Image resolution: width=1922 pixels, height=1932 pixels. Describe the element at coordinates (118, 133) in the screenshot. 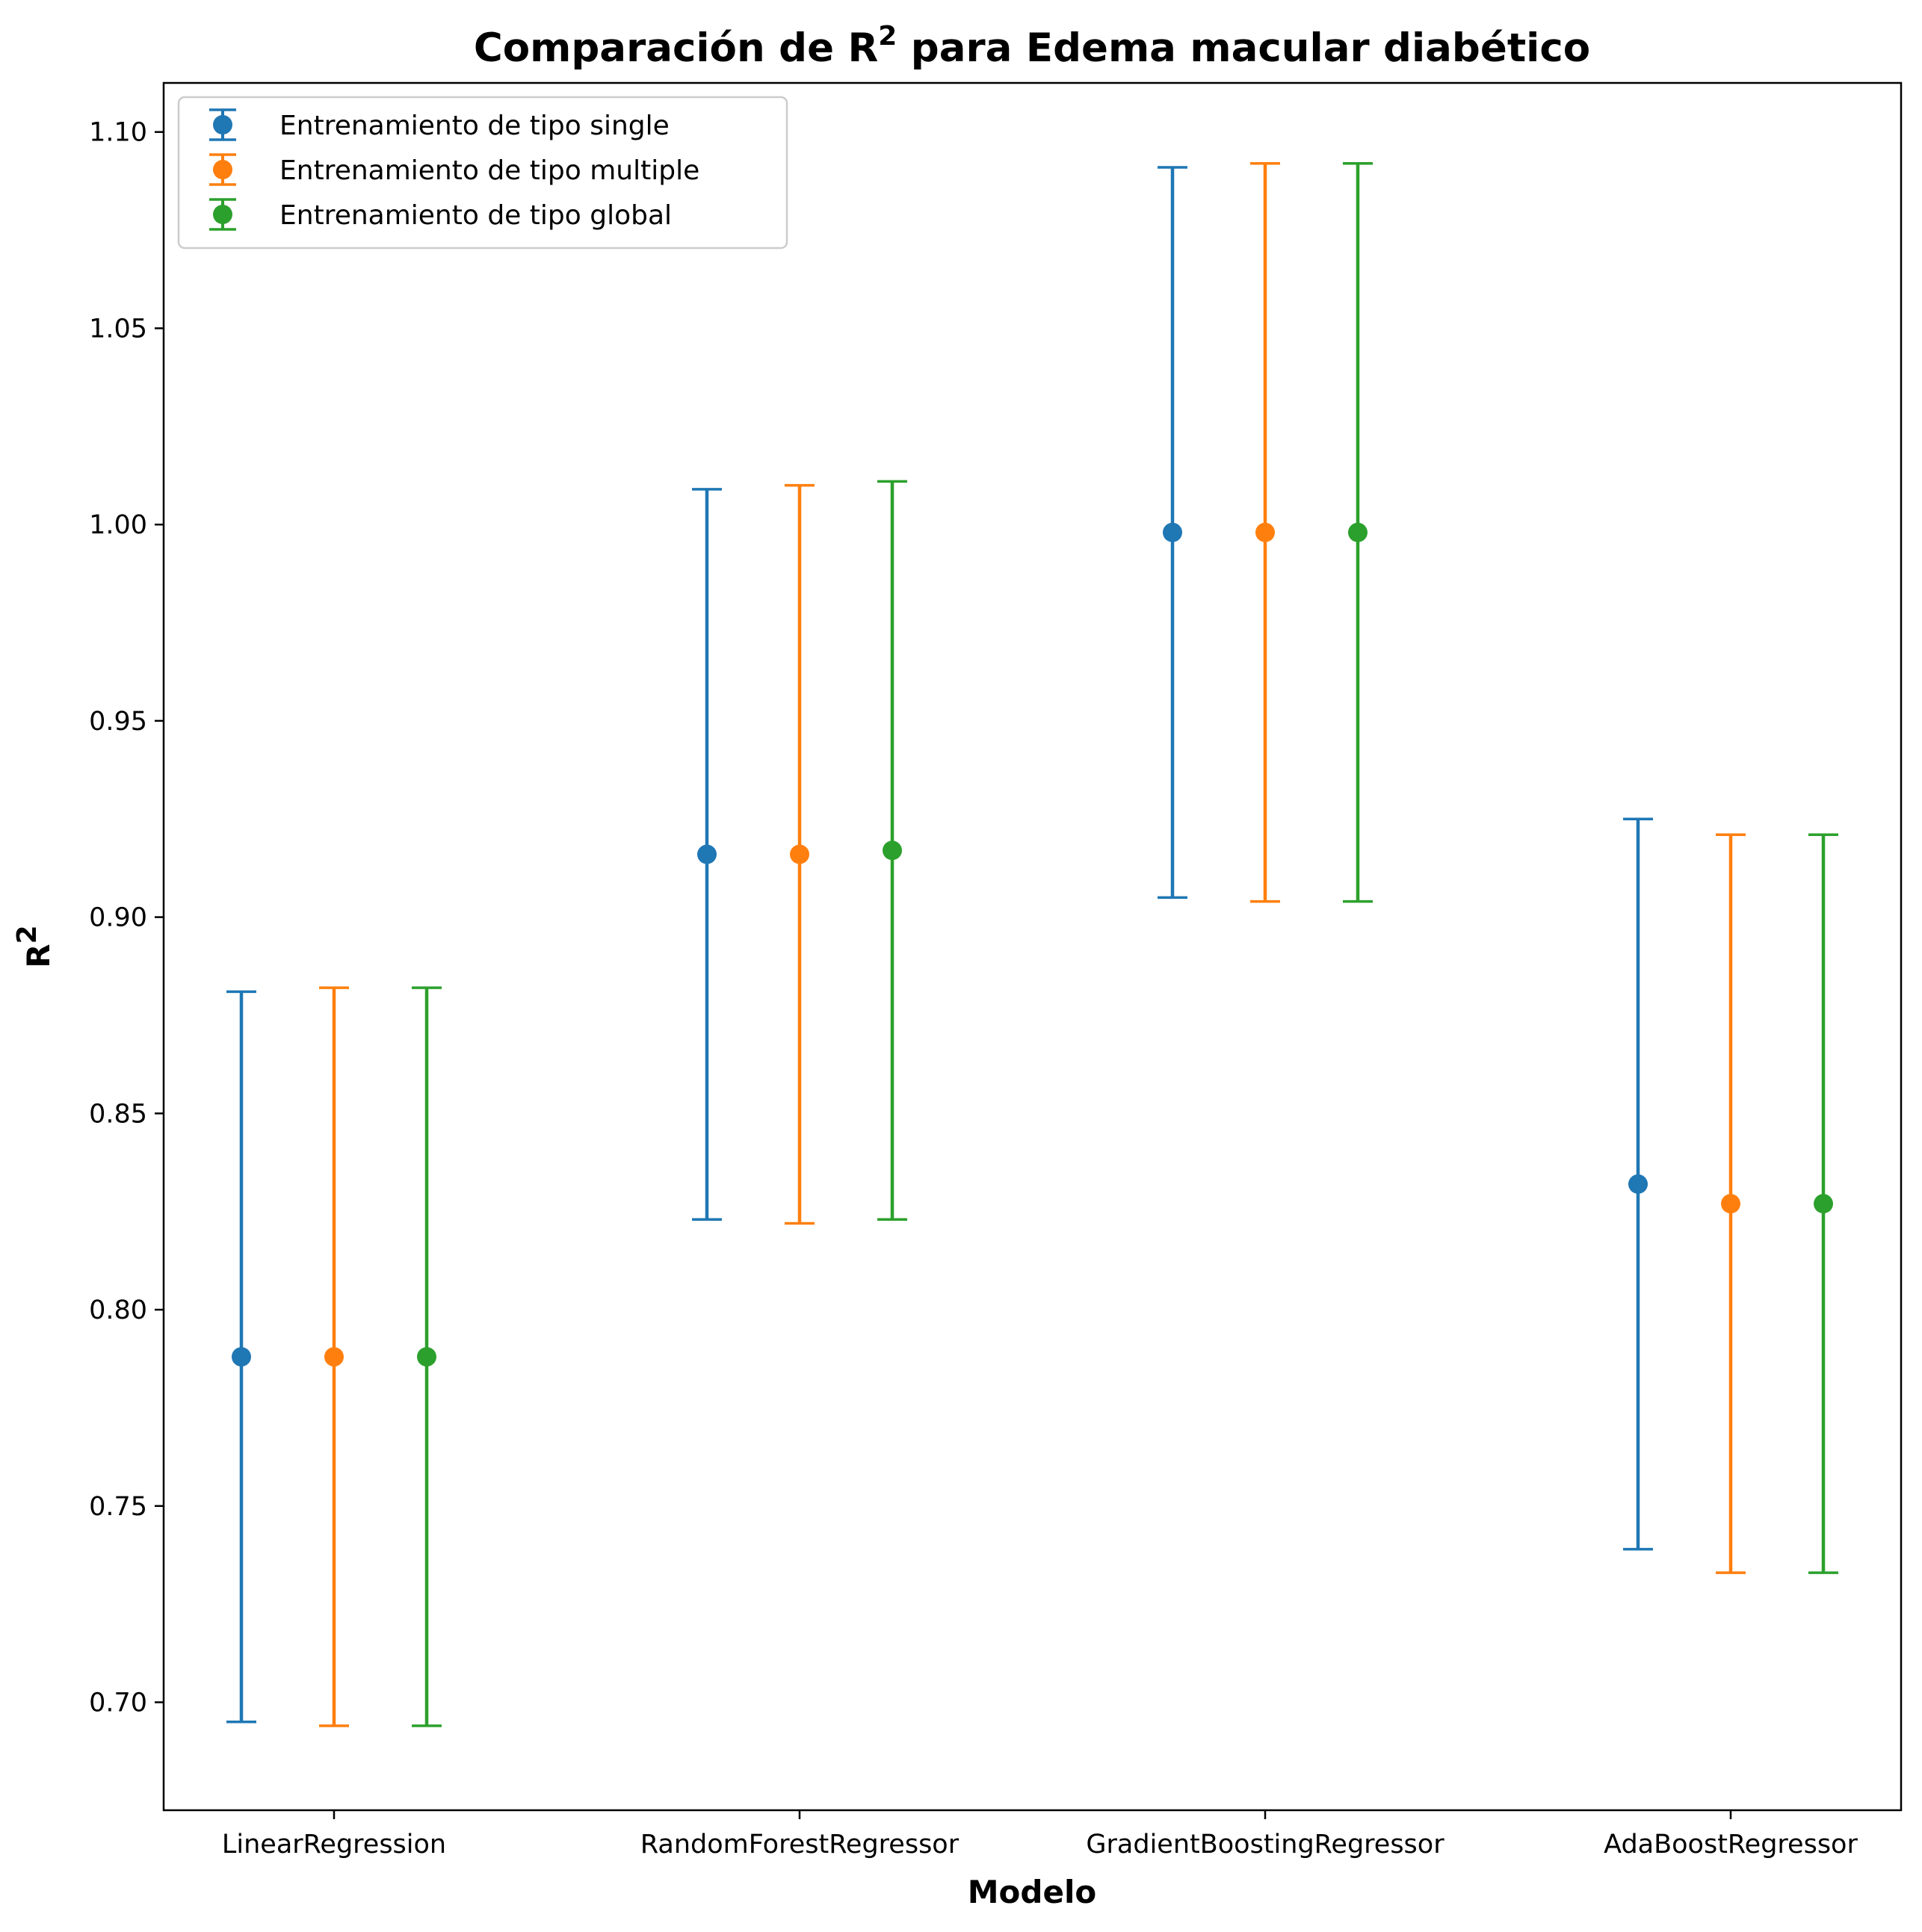

I see `y-tick-label: 1.10` at that location.